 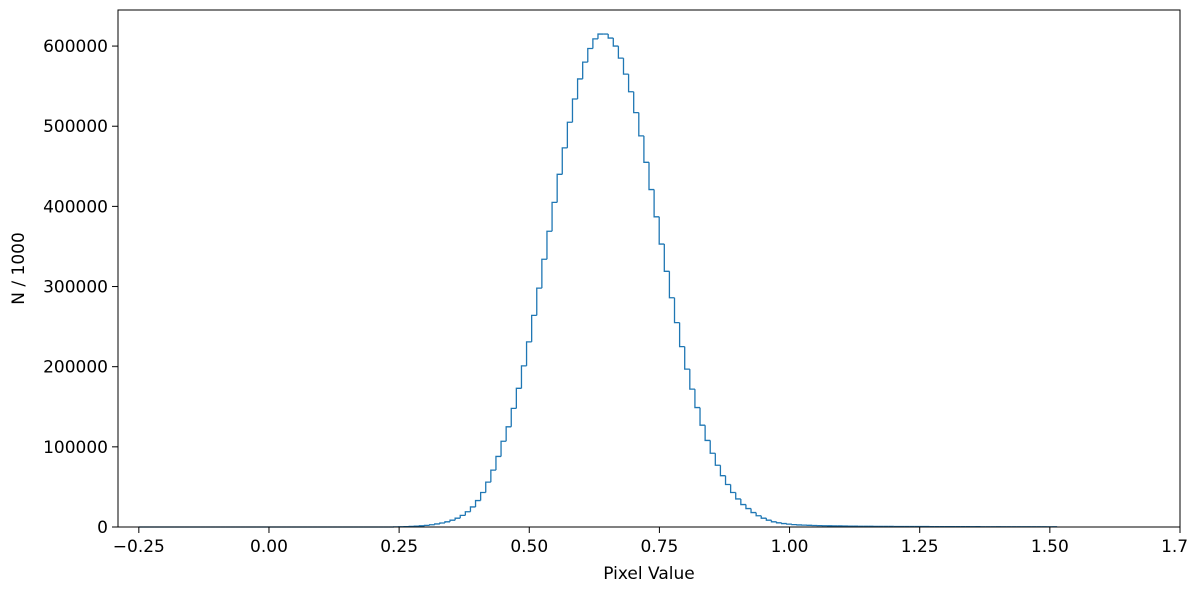 What do you see at coordinates (75, 288) in the screenshot?
I see `y-tick-label: 300000` at bounding box center [75, 288].